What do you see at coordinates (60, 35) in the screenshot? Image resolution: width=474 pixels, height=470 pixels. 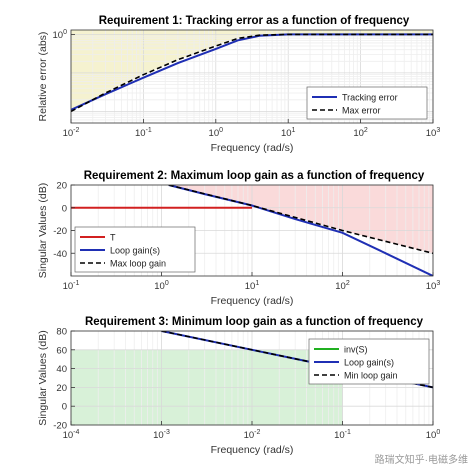 I see `y-tick-label: 100` at bounding box center [60, 35].